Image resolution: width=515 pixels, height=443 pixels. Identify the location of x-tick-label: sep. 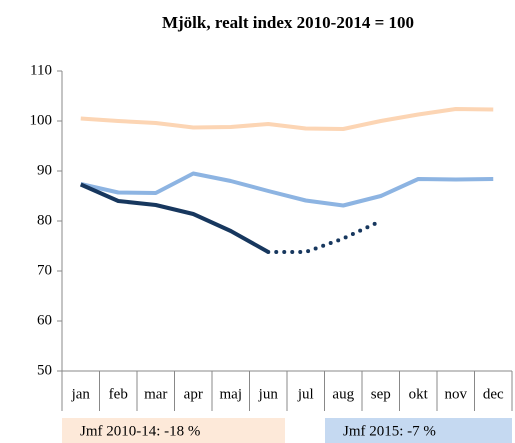
(381, 394).